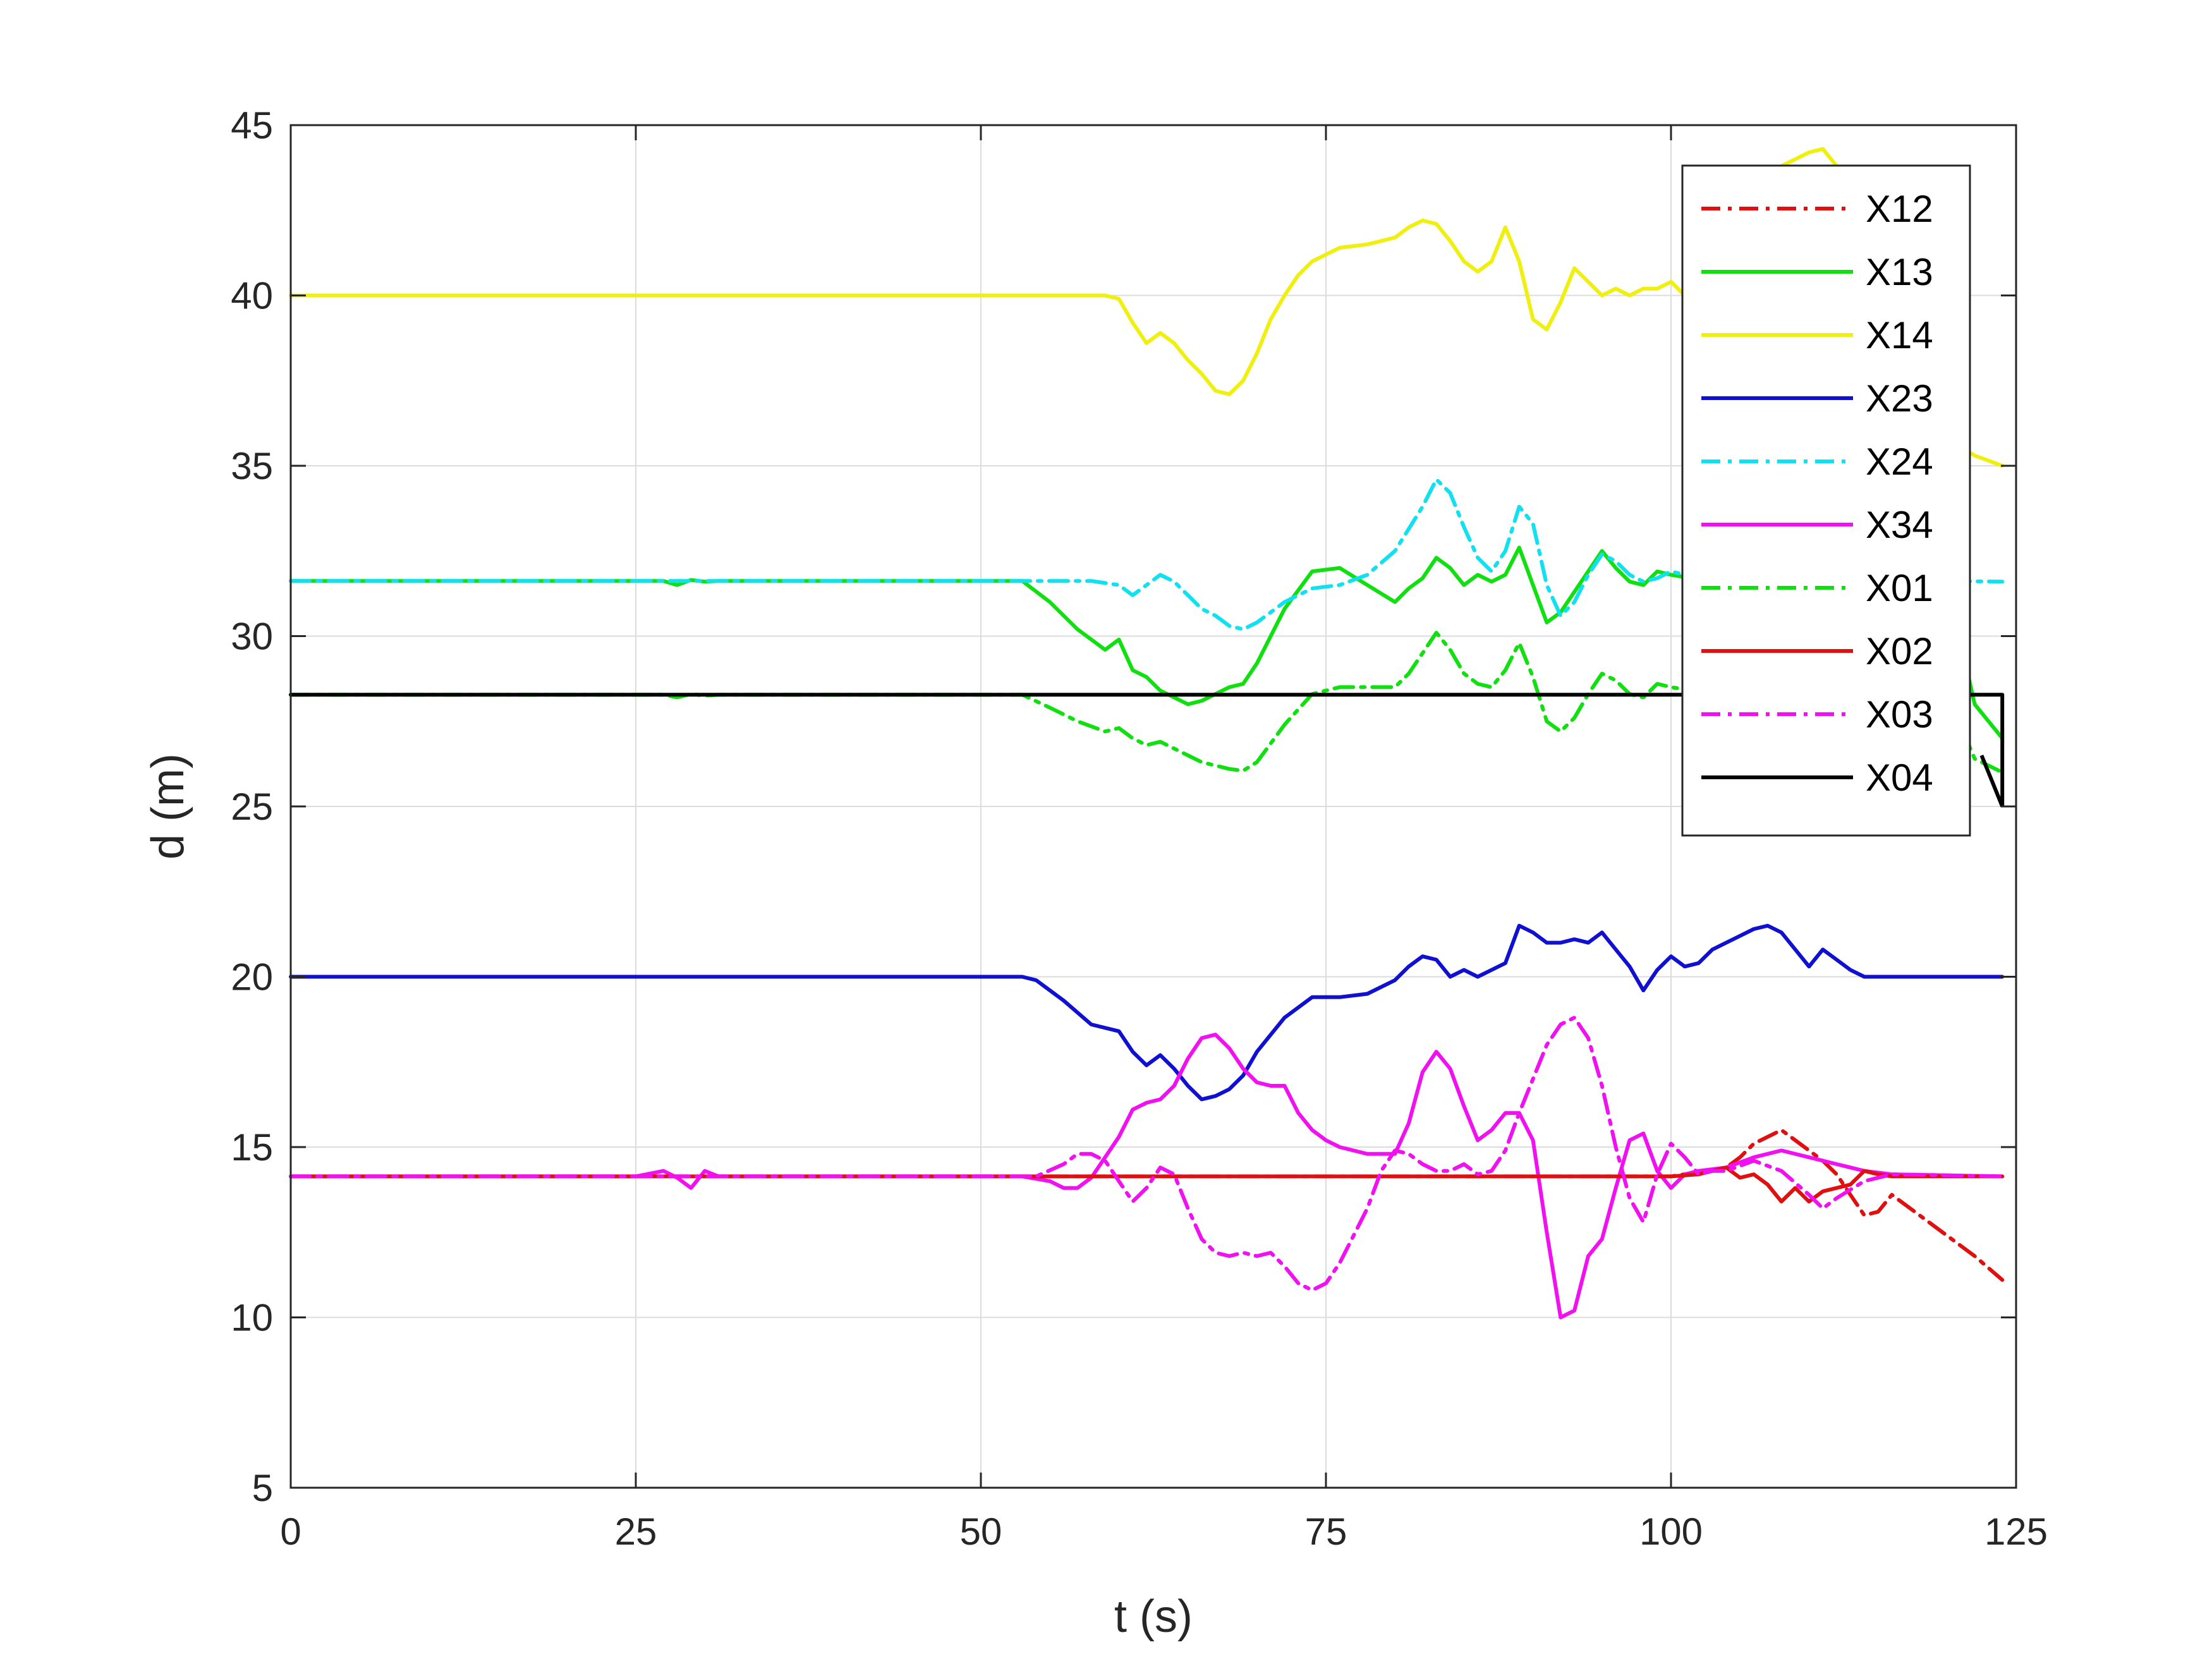 Image resolution: width=2212 pixels, height=1659 pixels. I want to click on y-tick-label: 5, so click(262, 1488).